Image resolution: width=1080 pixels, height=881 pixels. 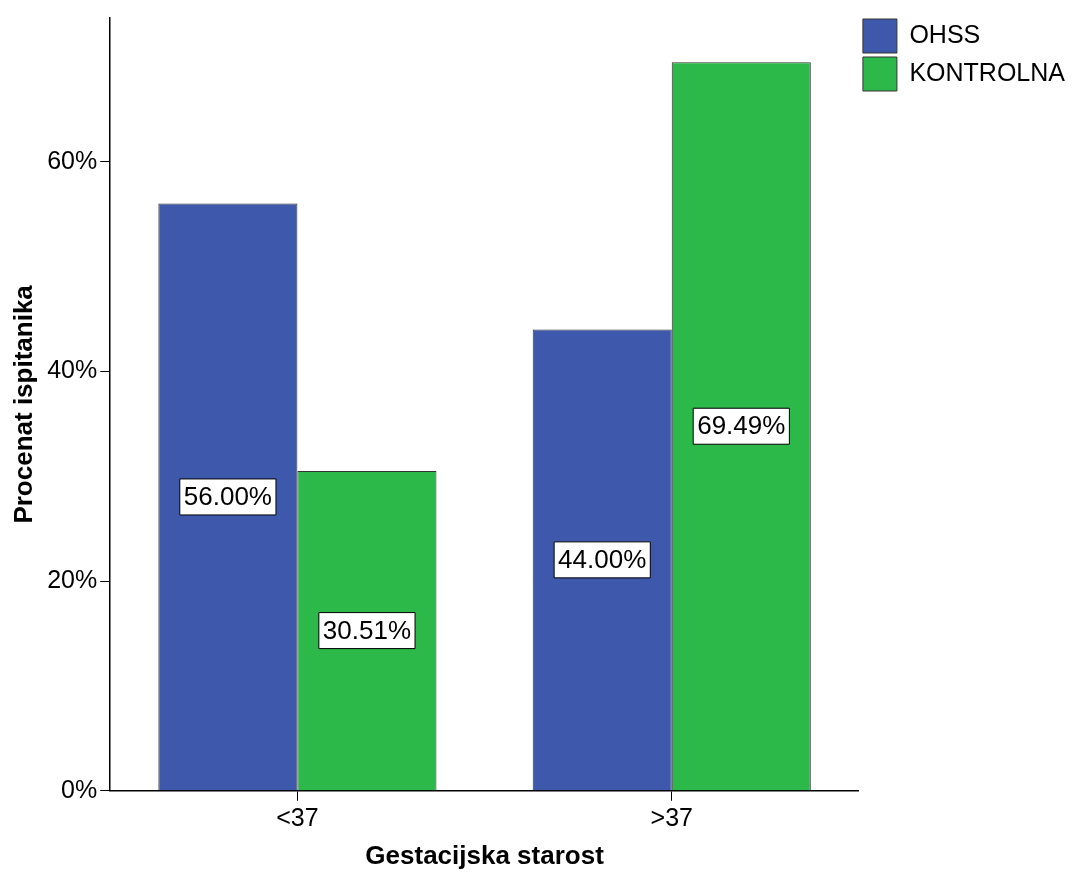 What do you see at coordinates (485, 854) in the screenshot?
I see `x-axis-title: Gestacijska starost` at bounding box center [485, 854].